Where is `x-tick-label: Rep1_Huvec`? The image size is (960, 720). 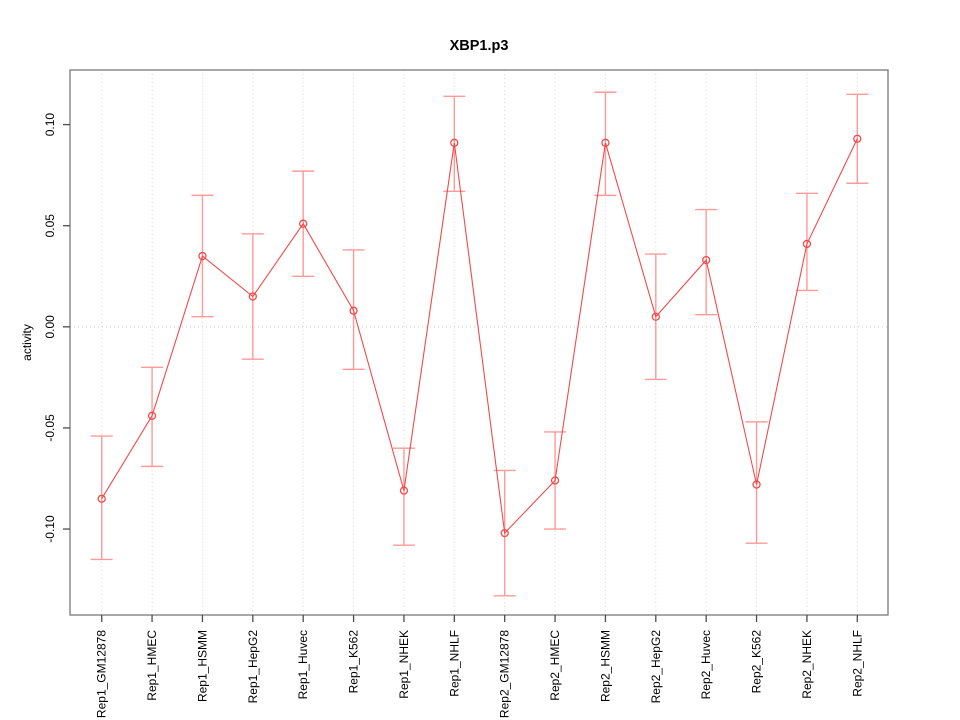
x-tick-label: Rep1_Huvec is located at coordinates (303, 664).